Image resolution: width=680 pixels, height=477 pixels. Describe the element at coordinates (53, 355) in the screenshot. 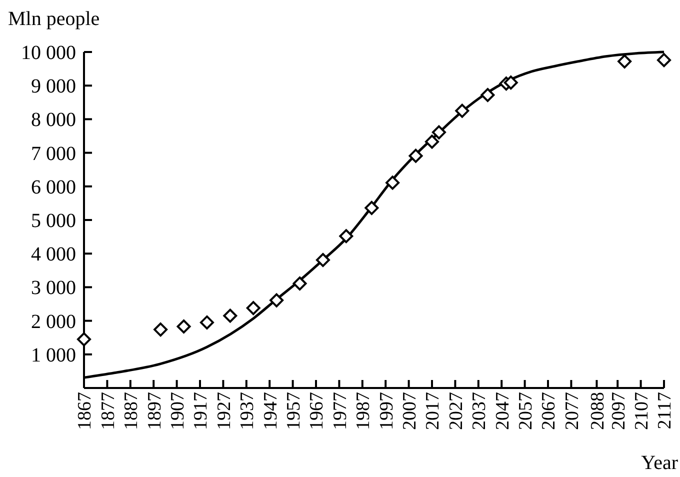

I see `y-tick-label: 1 000` at that location.